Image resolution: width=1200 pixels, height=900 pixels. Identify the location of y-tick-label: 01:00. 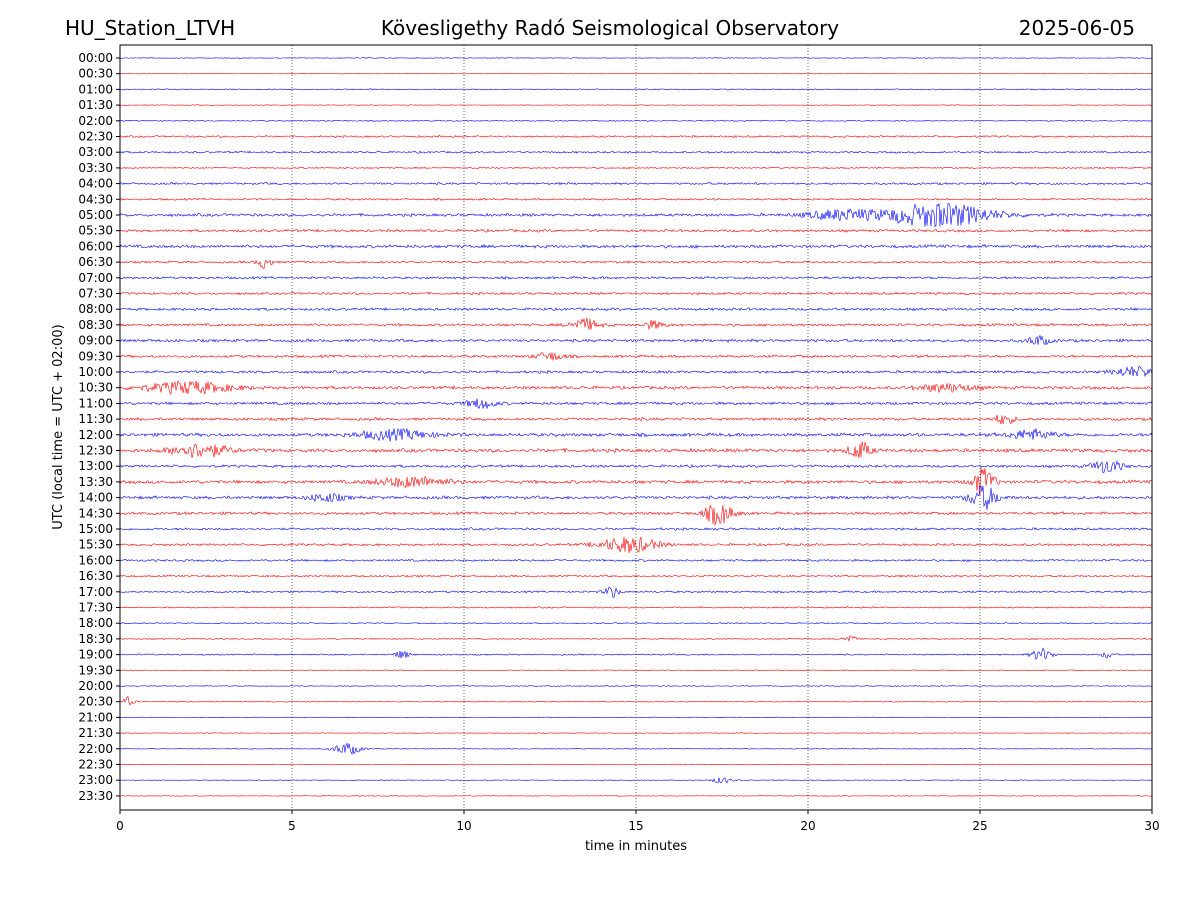
(95, 89).